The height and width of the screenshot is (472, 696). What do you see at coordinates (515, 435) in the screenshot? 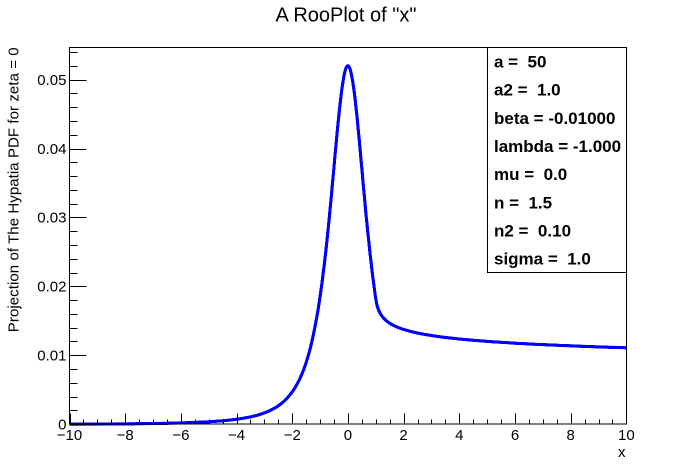
I see `svg-text: 6` at bounding box center [515, 435].